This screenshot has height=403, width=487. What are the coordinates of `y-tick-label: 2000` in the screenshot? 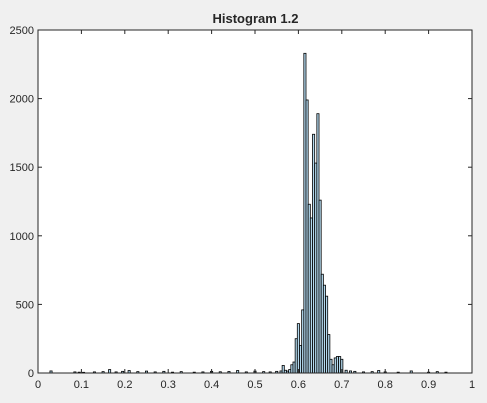 It's located at (22, 100).